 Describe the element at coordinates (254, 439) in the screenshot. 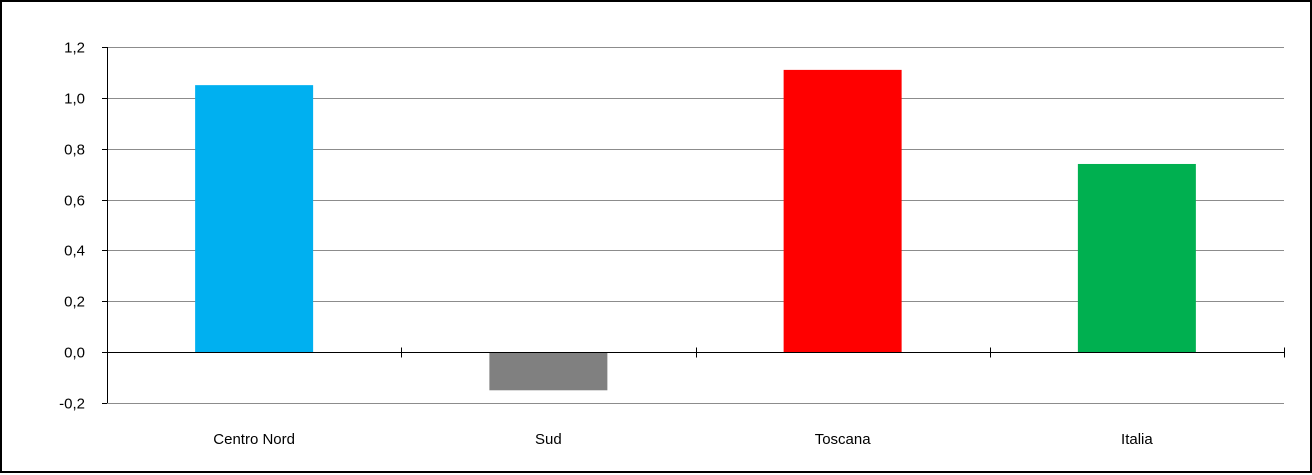

I see `category-label: Centro Nord` at that location.